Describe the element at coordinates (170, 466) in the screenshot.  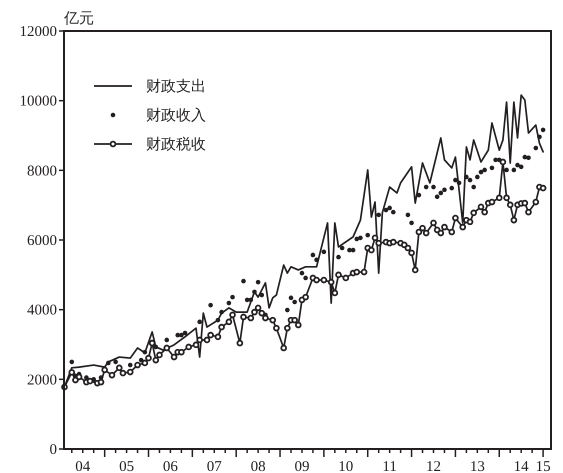
I see `x-tick-label: 06` at that location.